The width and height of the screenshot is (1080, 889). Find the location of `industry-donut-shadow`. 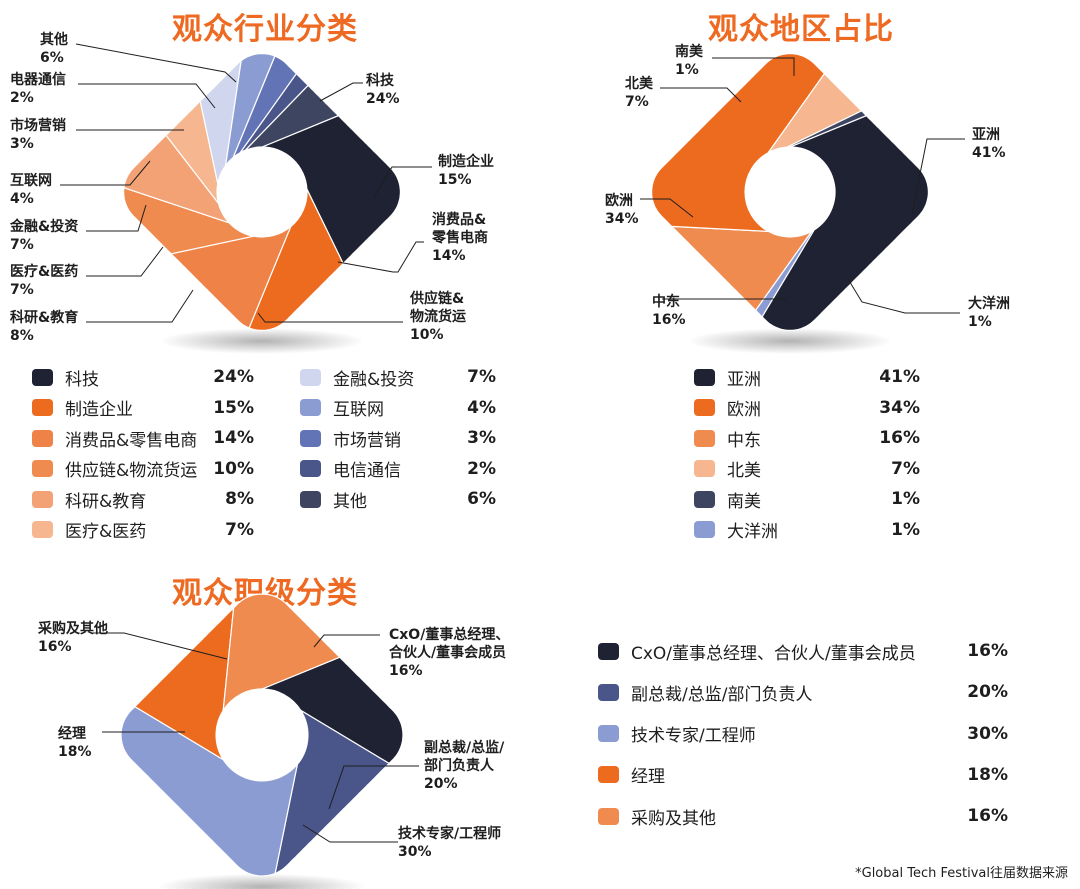

industry-donut-shadow is located at coordinates (262, 341).